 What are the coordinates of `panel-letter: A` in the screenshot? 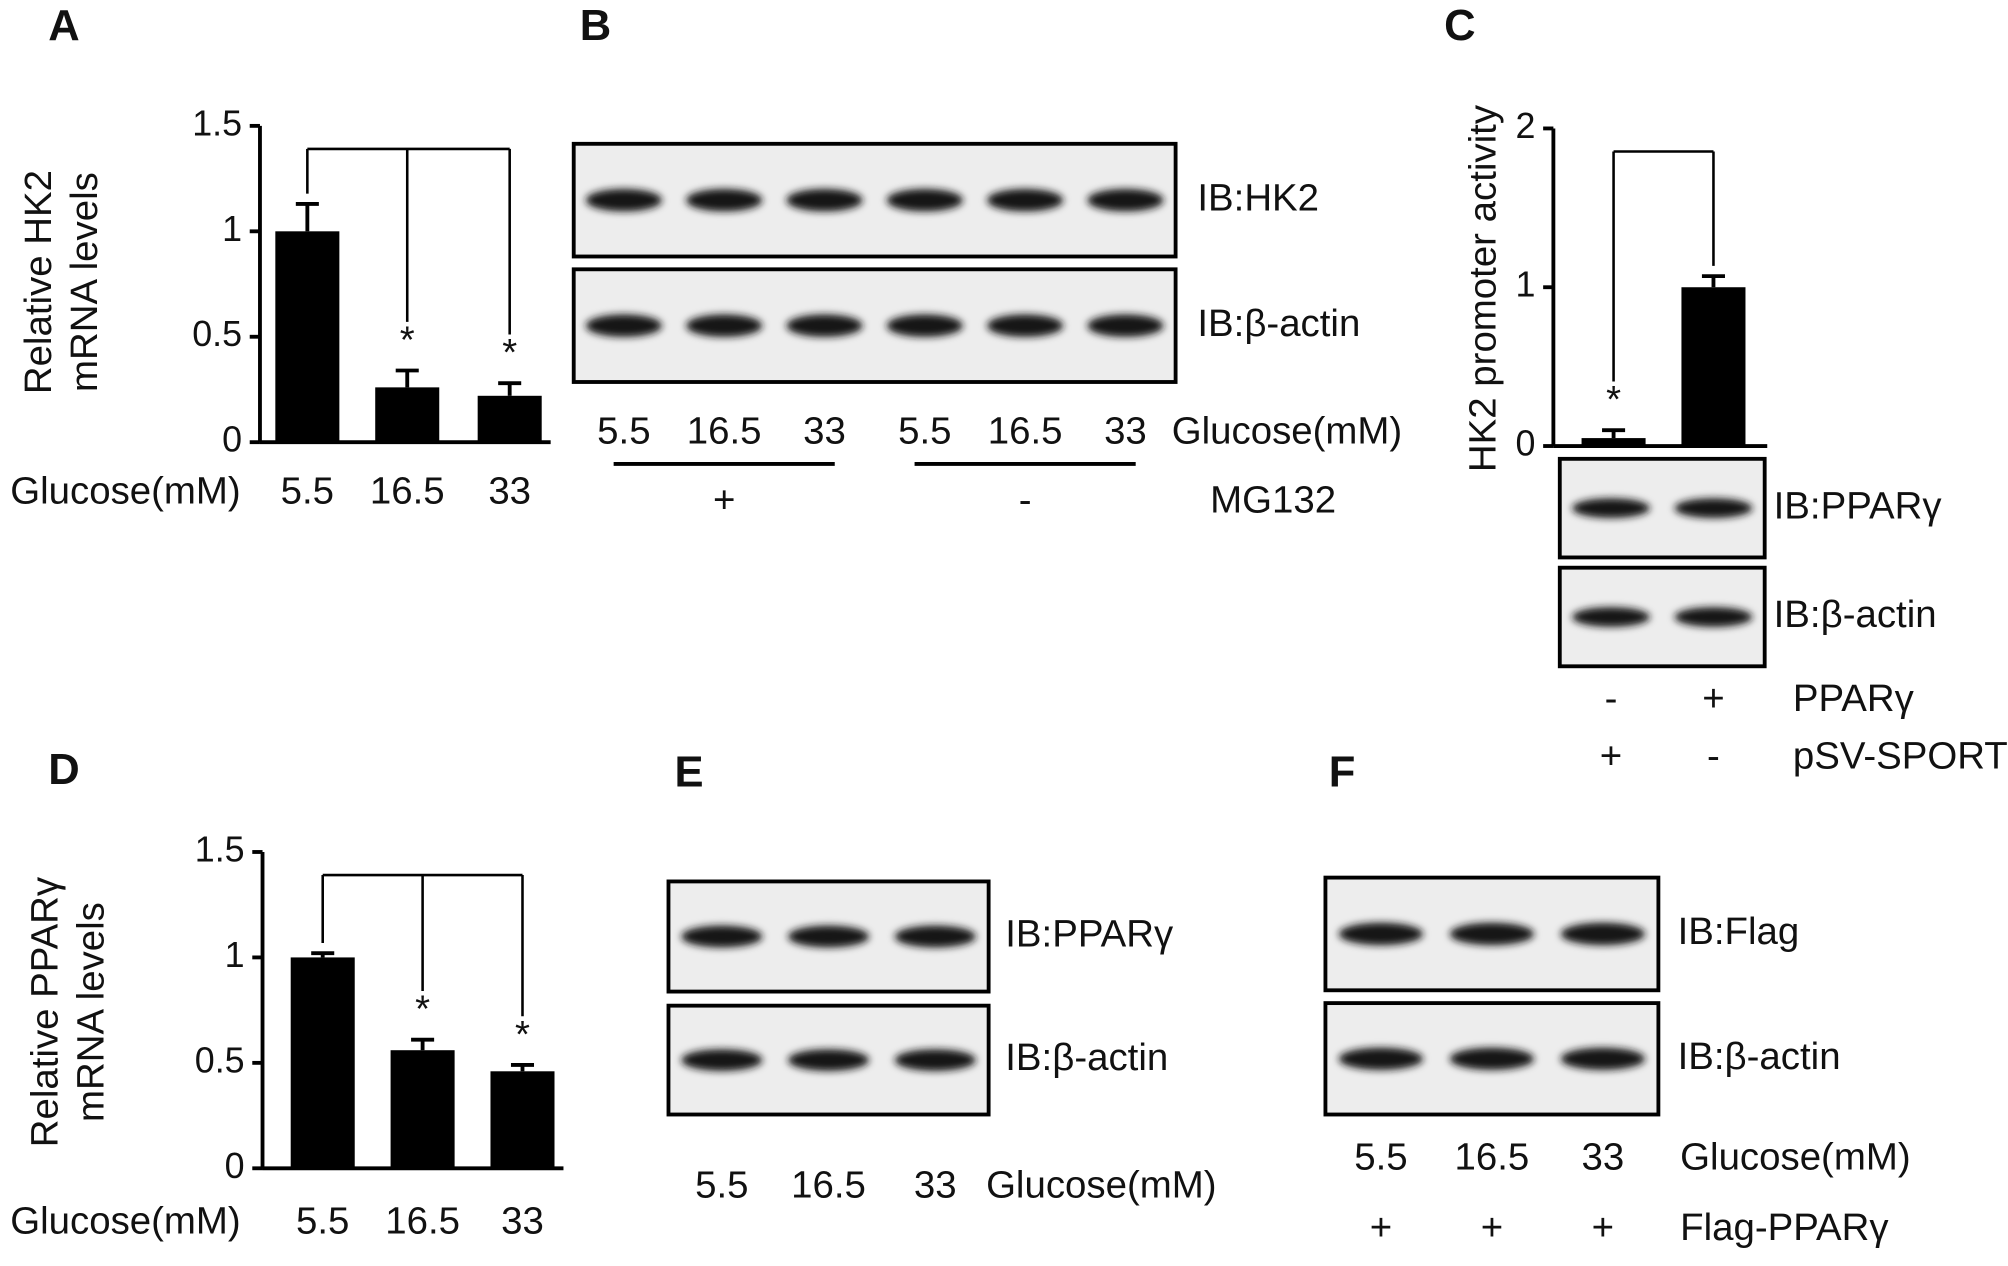 It's located at (63, 26).